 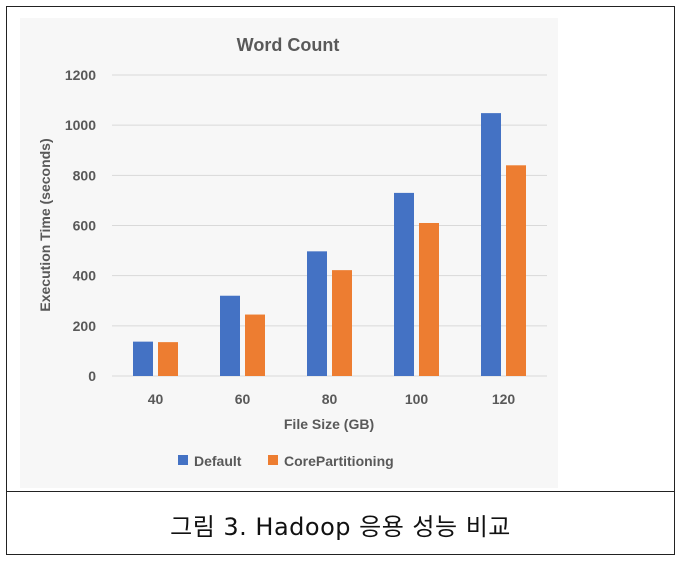 What do you see at coordinates (85, 326) in the screenshot?
I see `y-tick-label: 200` at bounding box center [85, 326].